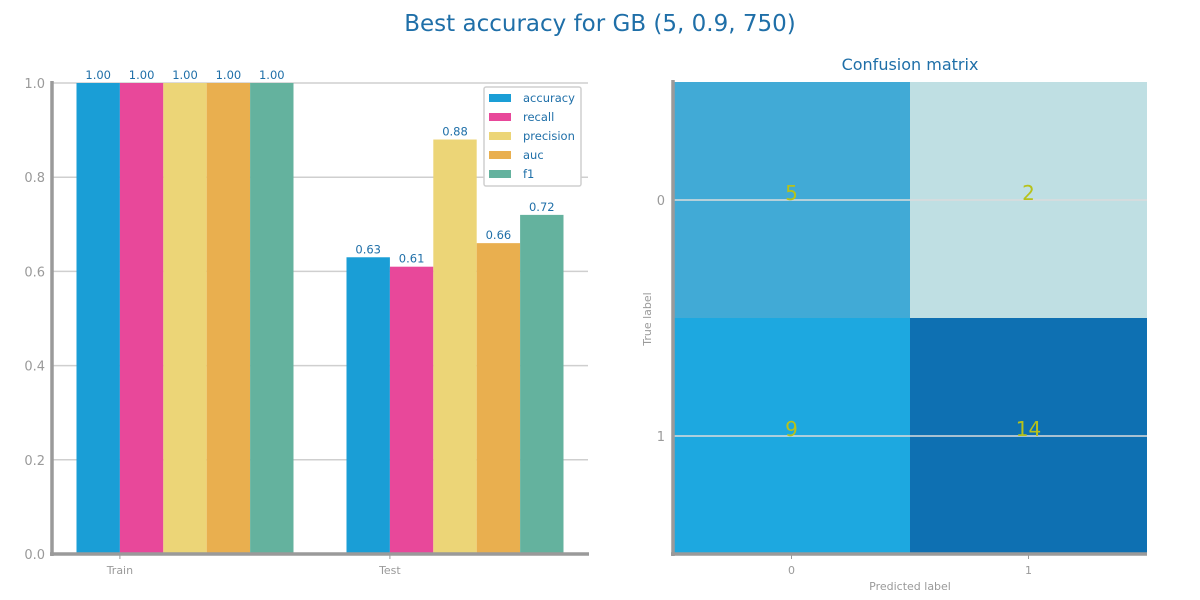 Image resolution: width=1200 pixels, height=600 pixels. Describe the element at coordinates (185, 318) in the screenshot. I see `bar-precision-train` at that location.